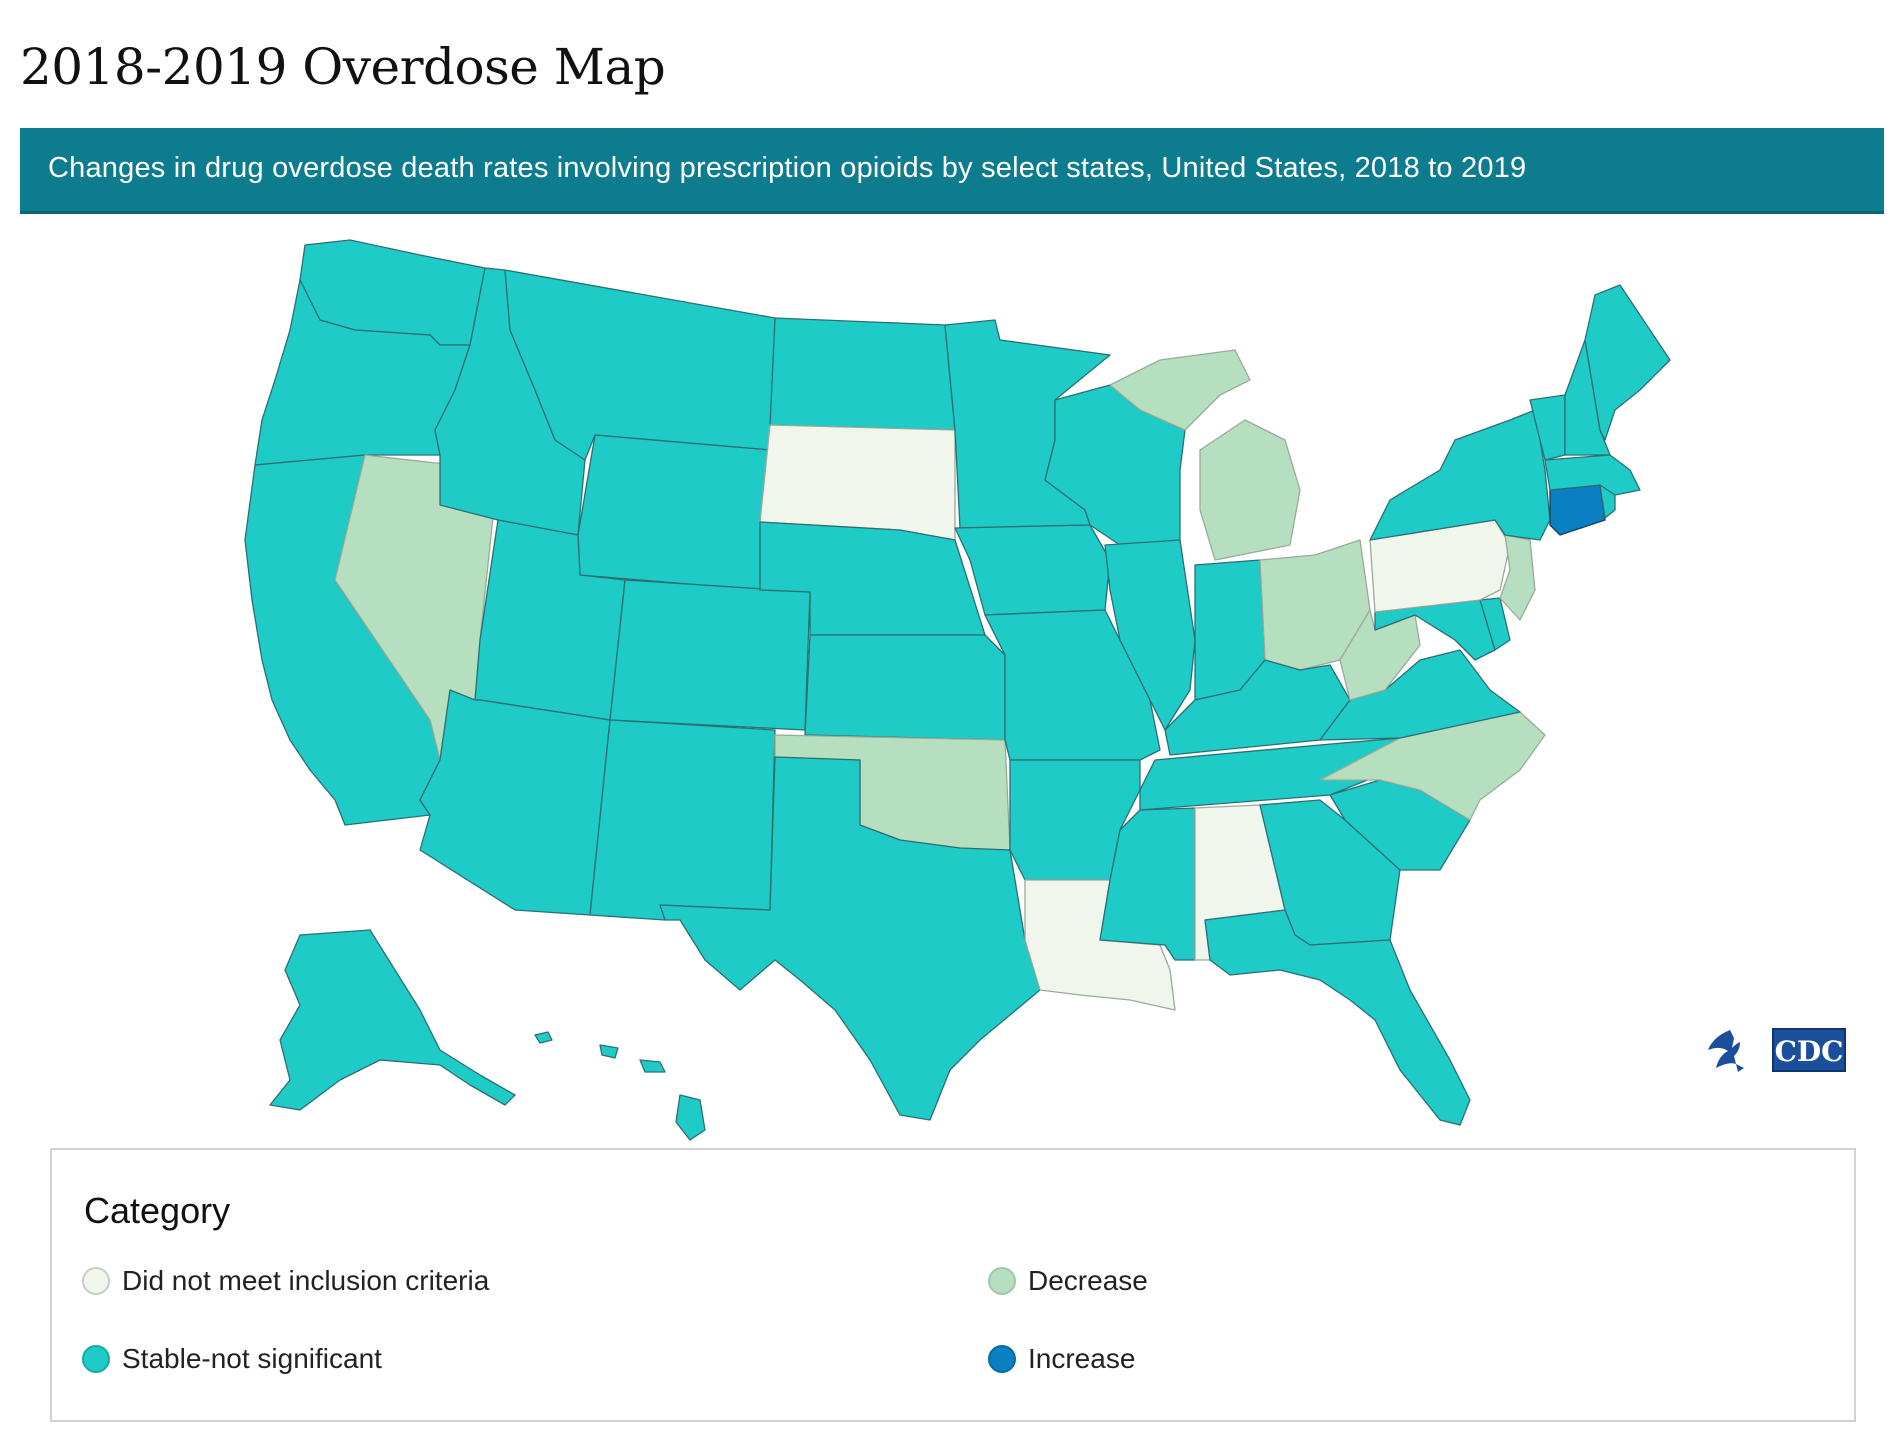 The height and width of the screenshot is (1435, 1900). I want to click on state-new-york, so click(1460, 475).